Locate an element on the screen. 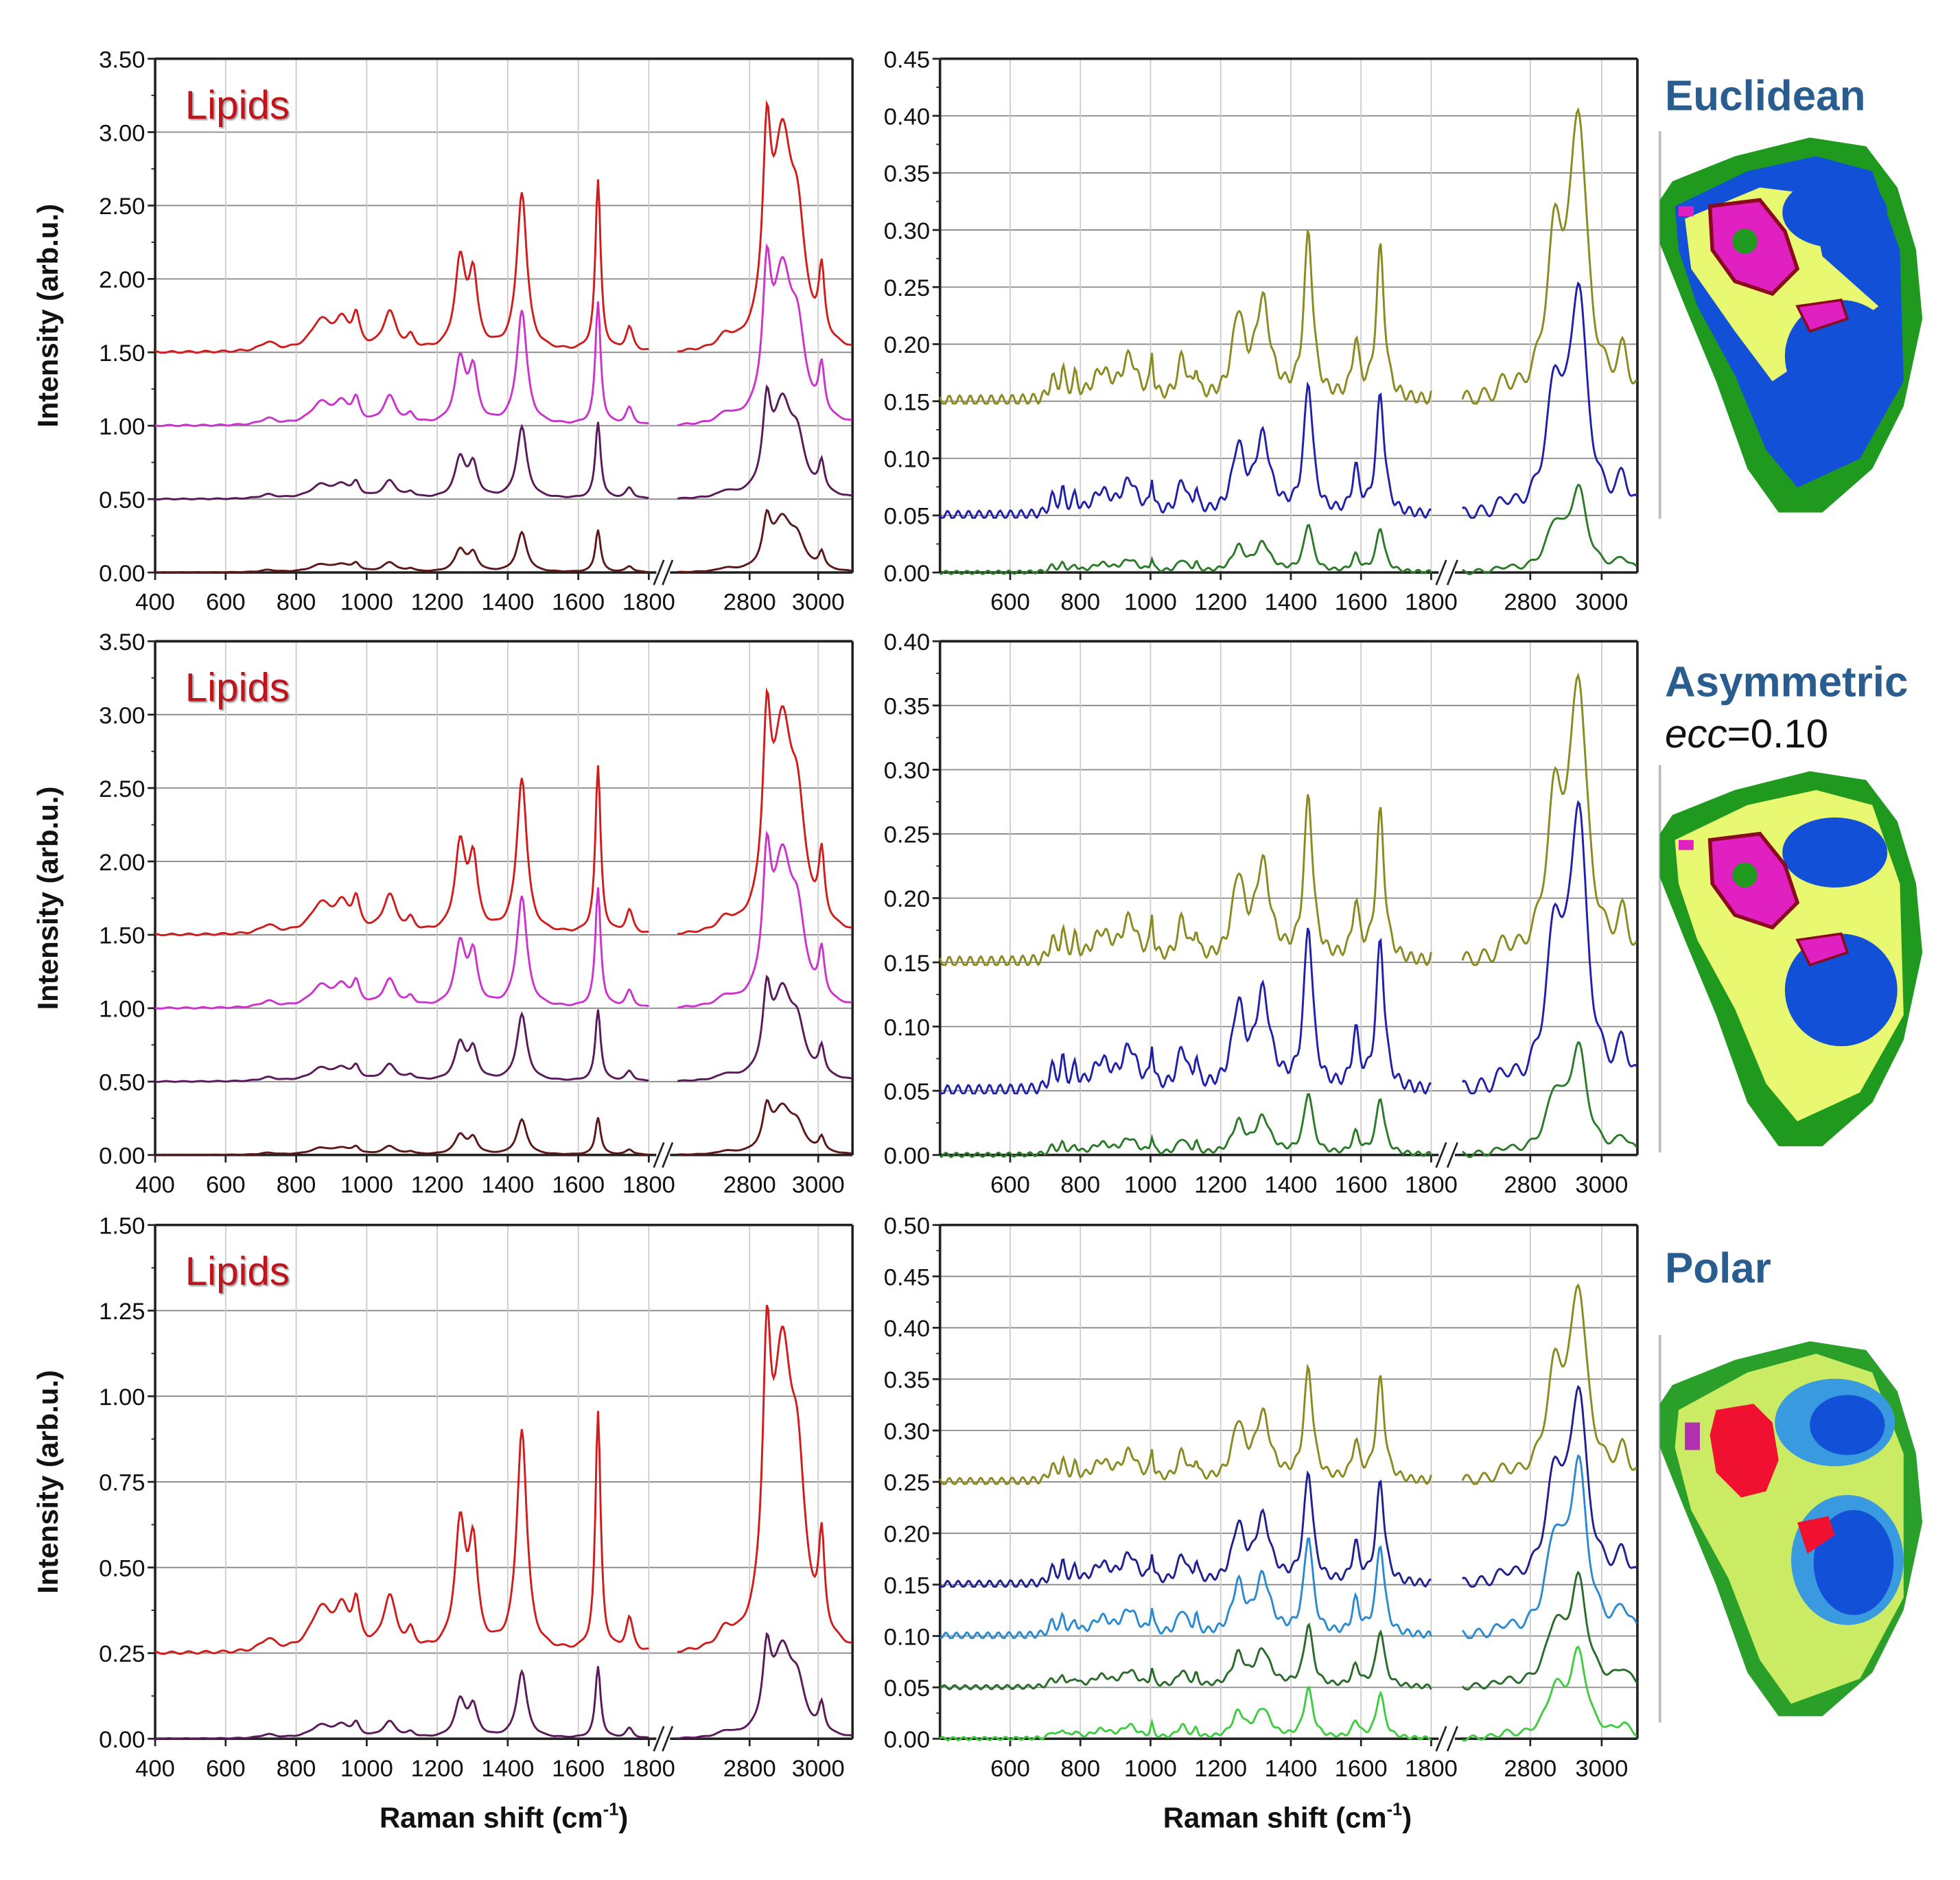  map-title-polar: Polar is located at coordinates (1718, 1268).